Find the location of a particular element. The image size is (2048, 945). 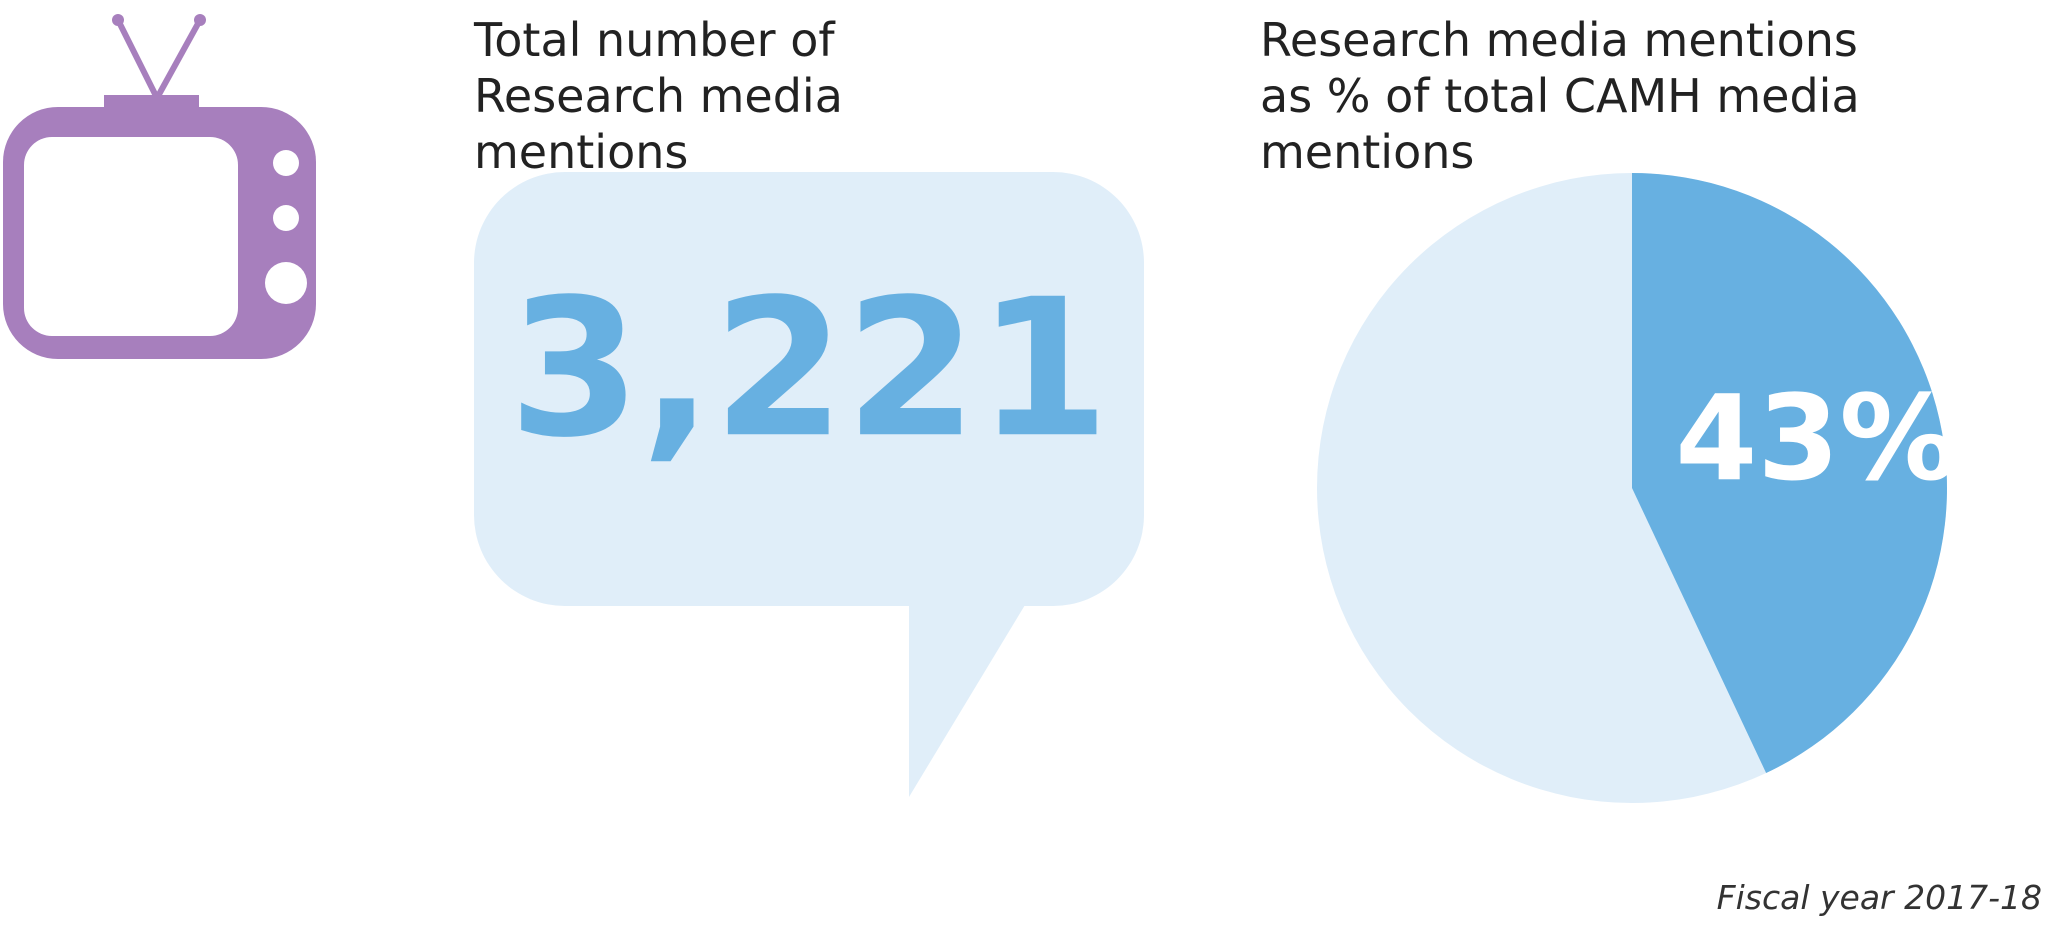

stat-title: Total number of Research media mentions is located at coordinates (658, 96).